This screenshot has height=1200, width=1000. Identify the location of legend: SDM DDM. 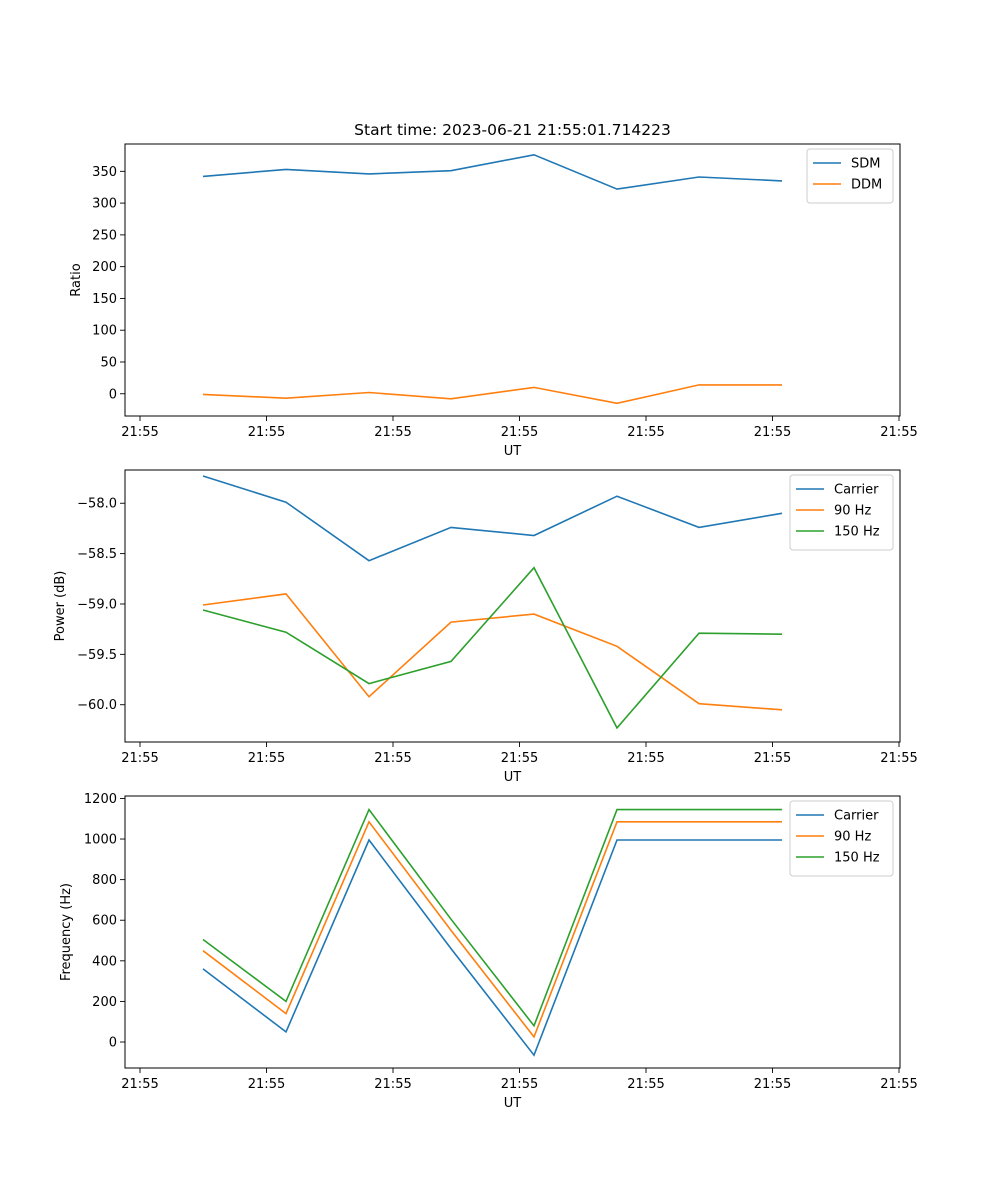
(850, 176).